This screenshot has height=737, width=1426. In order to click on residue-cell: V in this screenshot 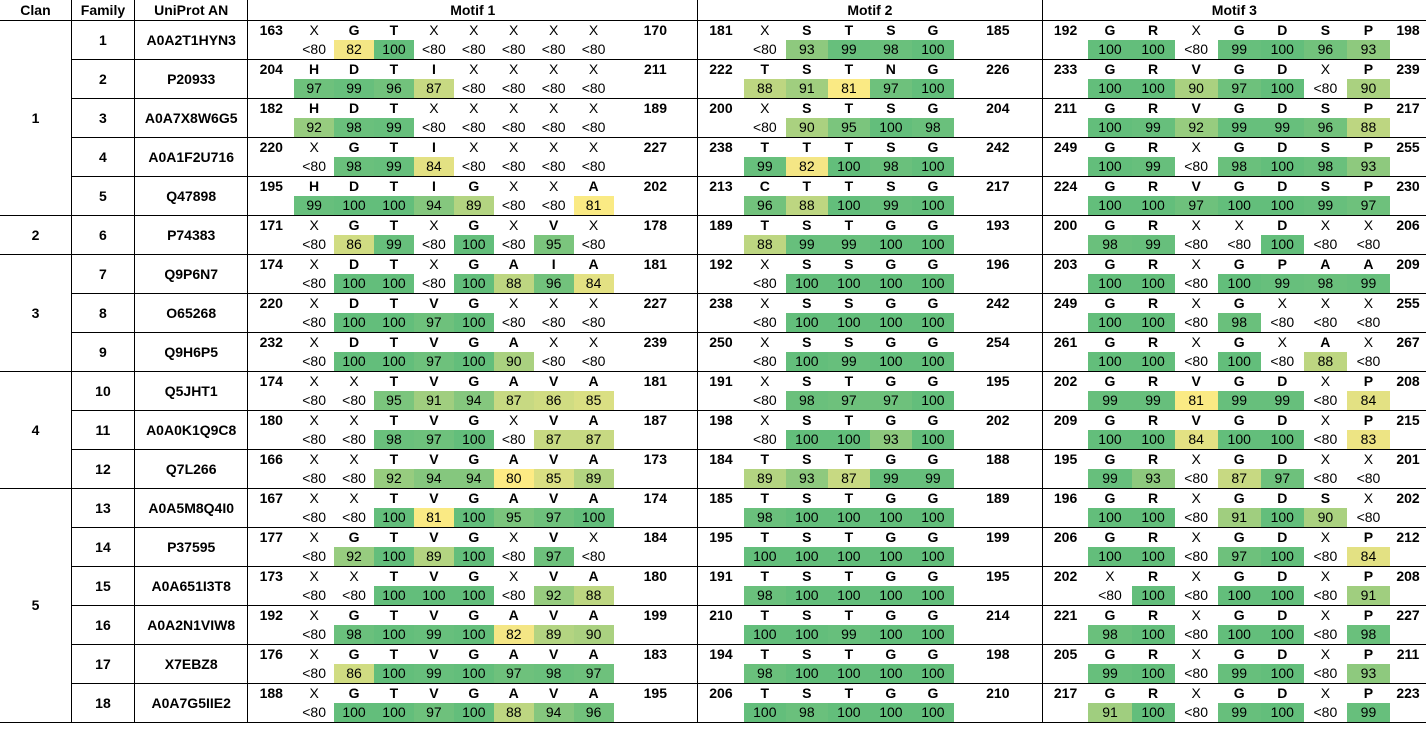, I will do `click(1196, 381)`.